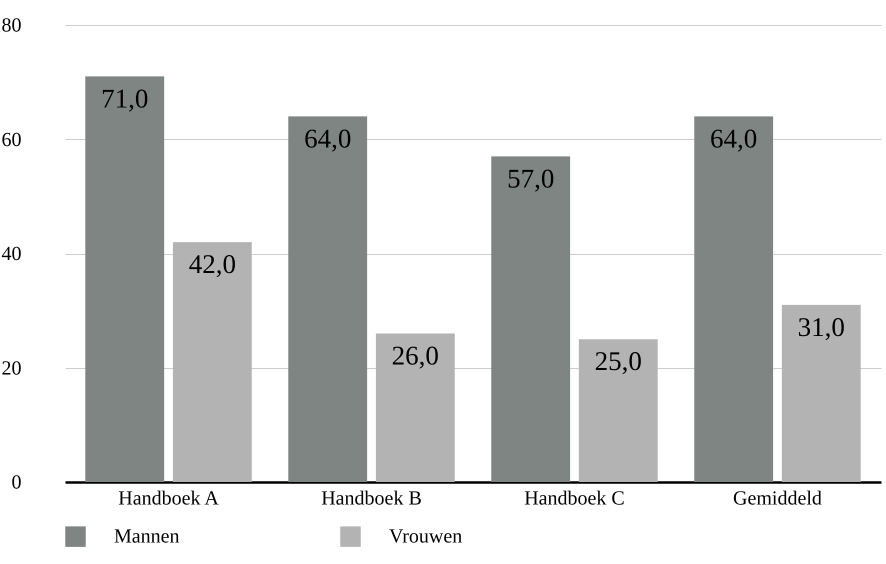 The height and width of the screenshot is (564, 886). I want to click on x-tick-label: Handboek B, so click(371, 499).